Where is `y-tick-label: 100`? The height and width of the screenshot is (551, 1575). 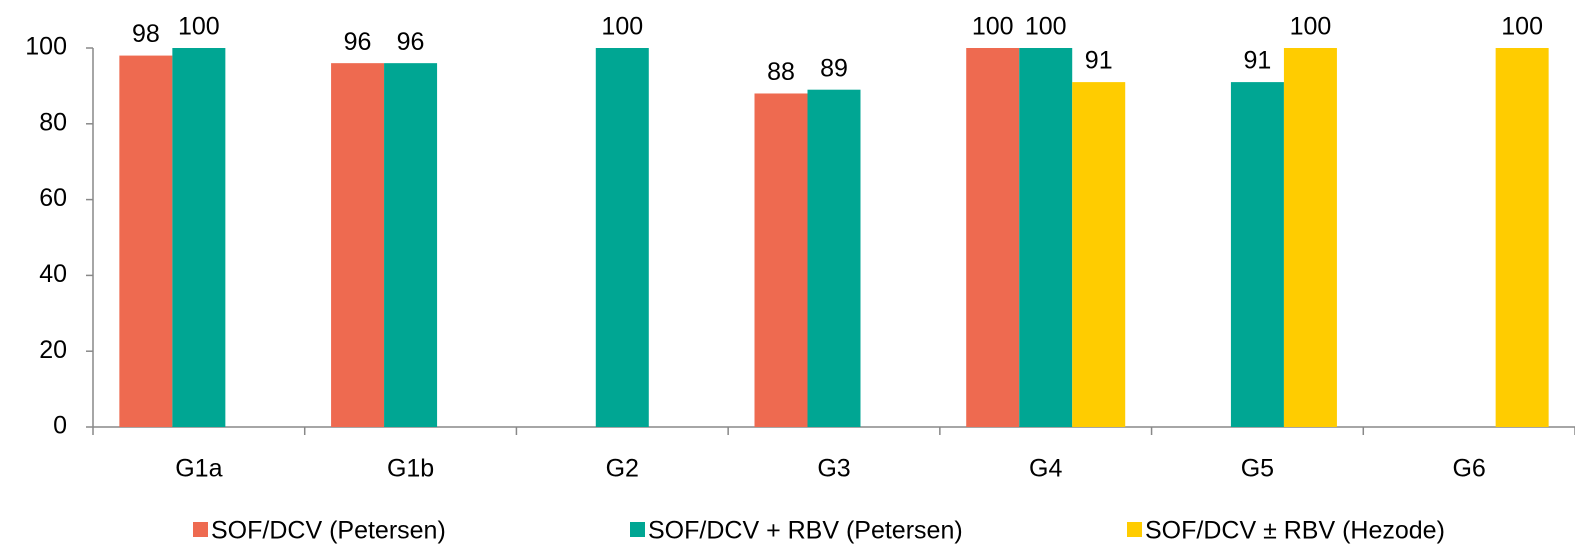
y-tick-label: 100 is located at coordinates (46, 47).